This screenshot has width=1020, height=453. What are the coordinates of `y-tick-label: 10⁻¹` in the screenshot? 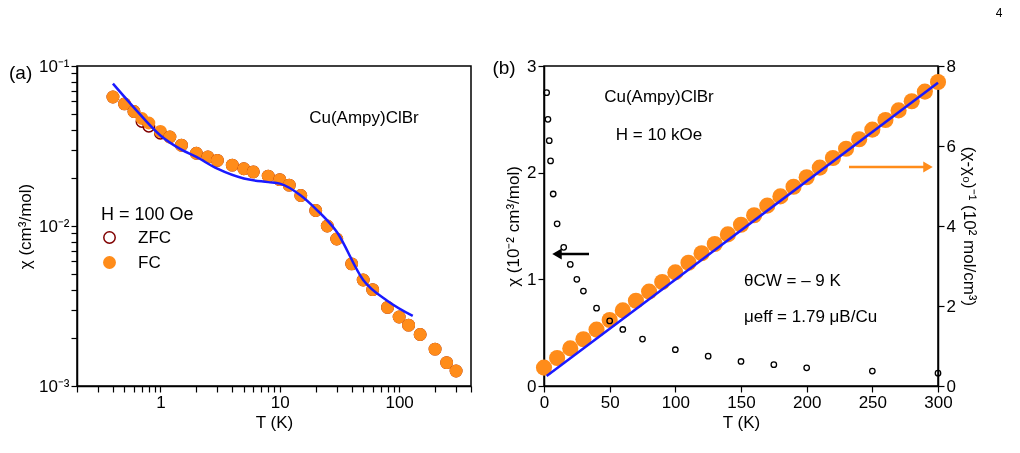 It's located at (54, 66).